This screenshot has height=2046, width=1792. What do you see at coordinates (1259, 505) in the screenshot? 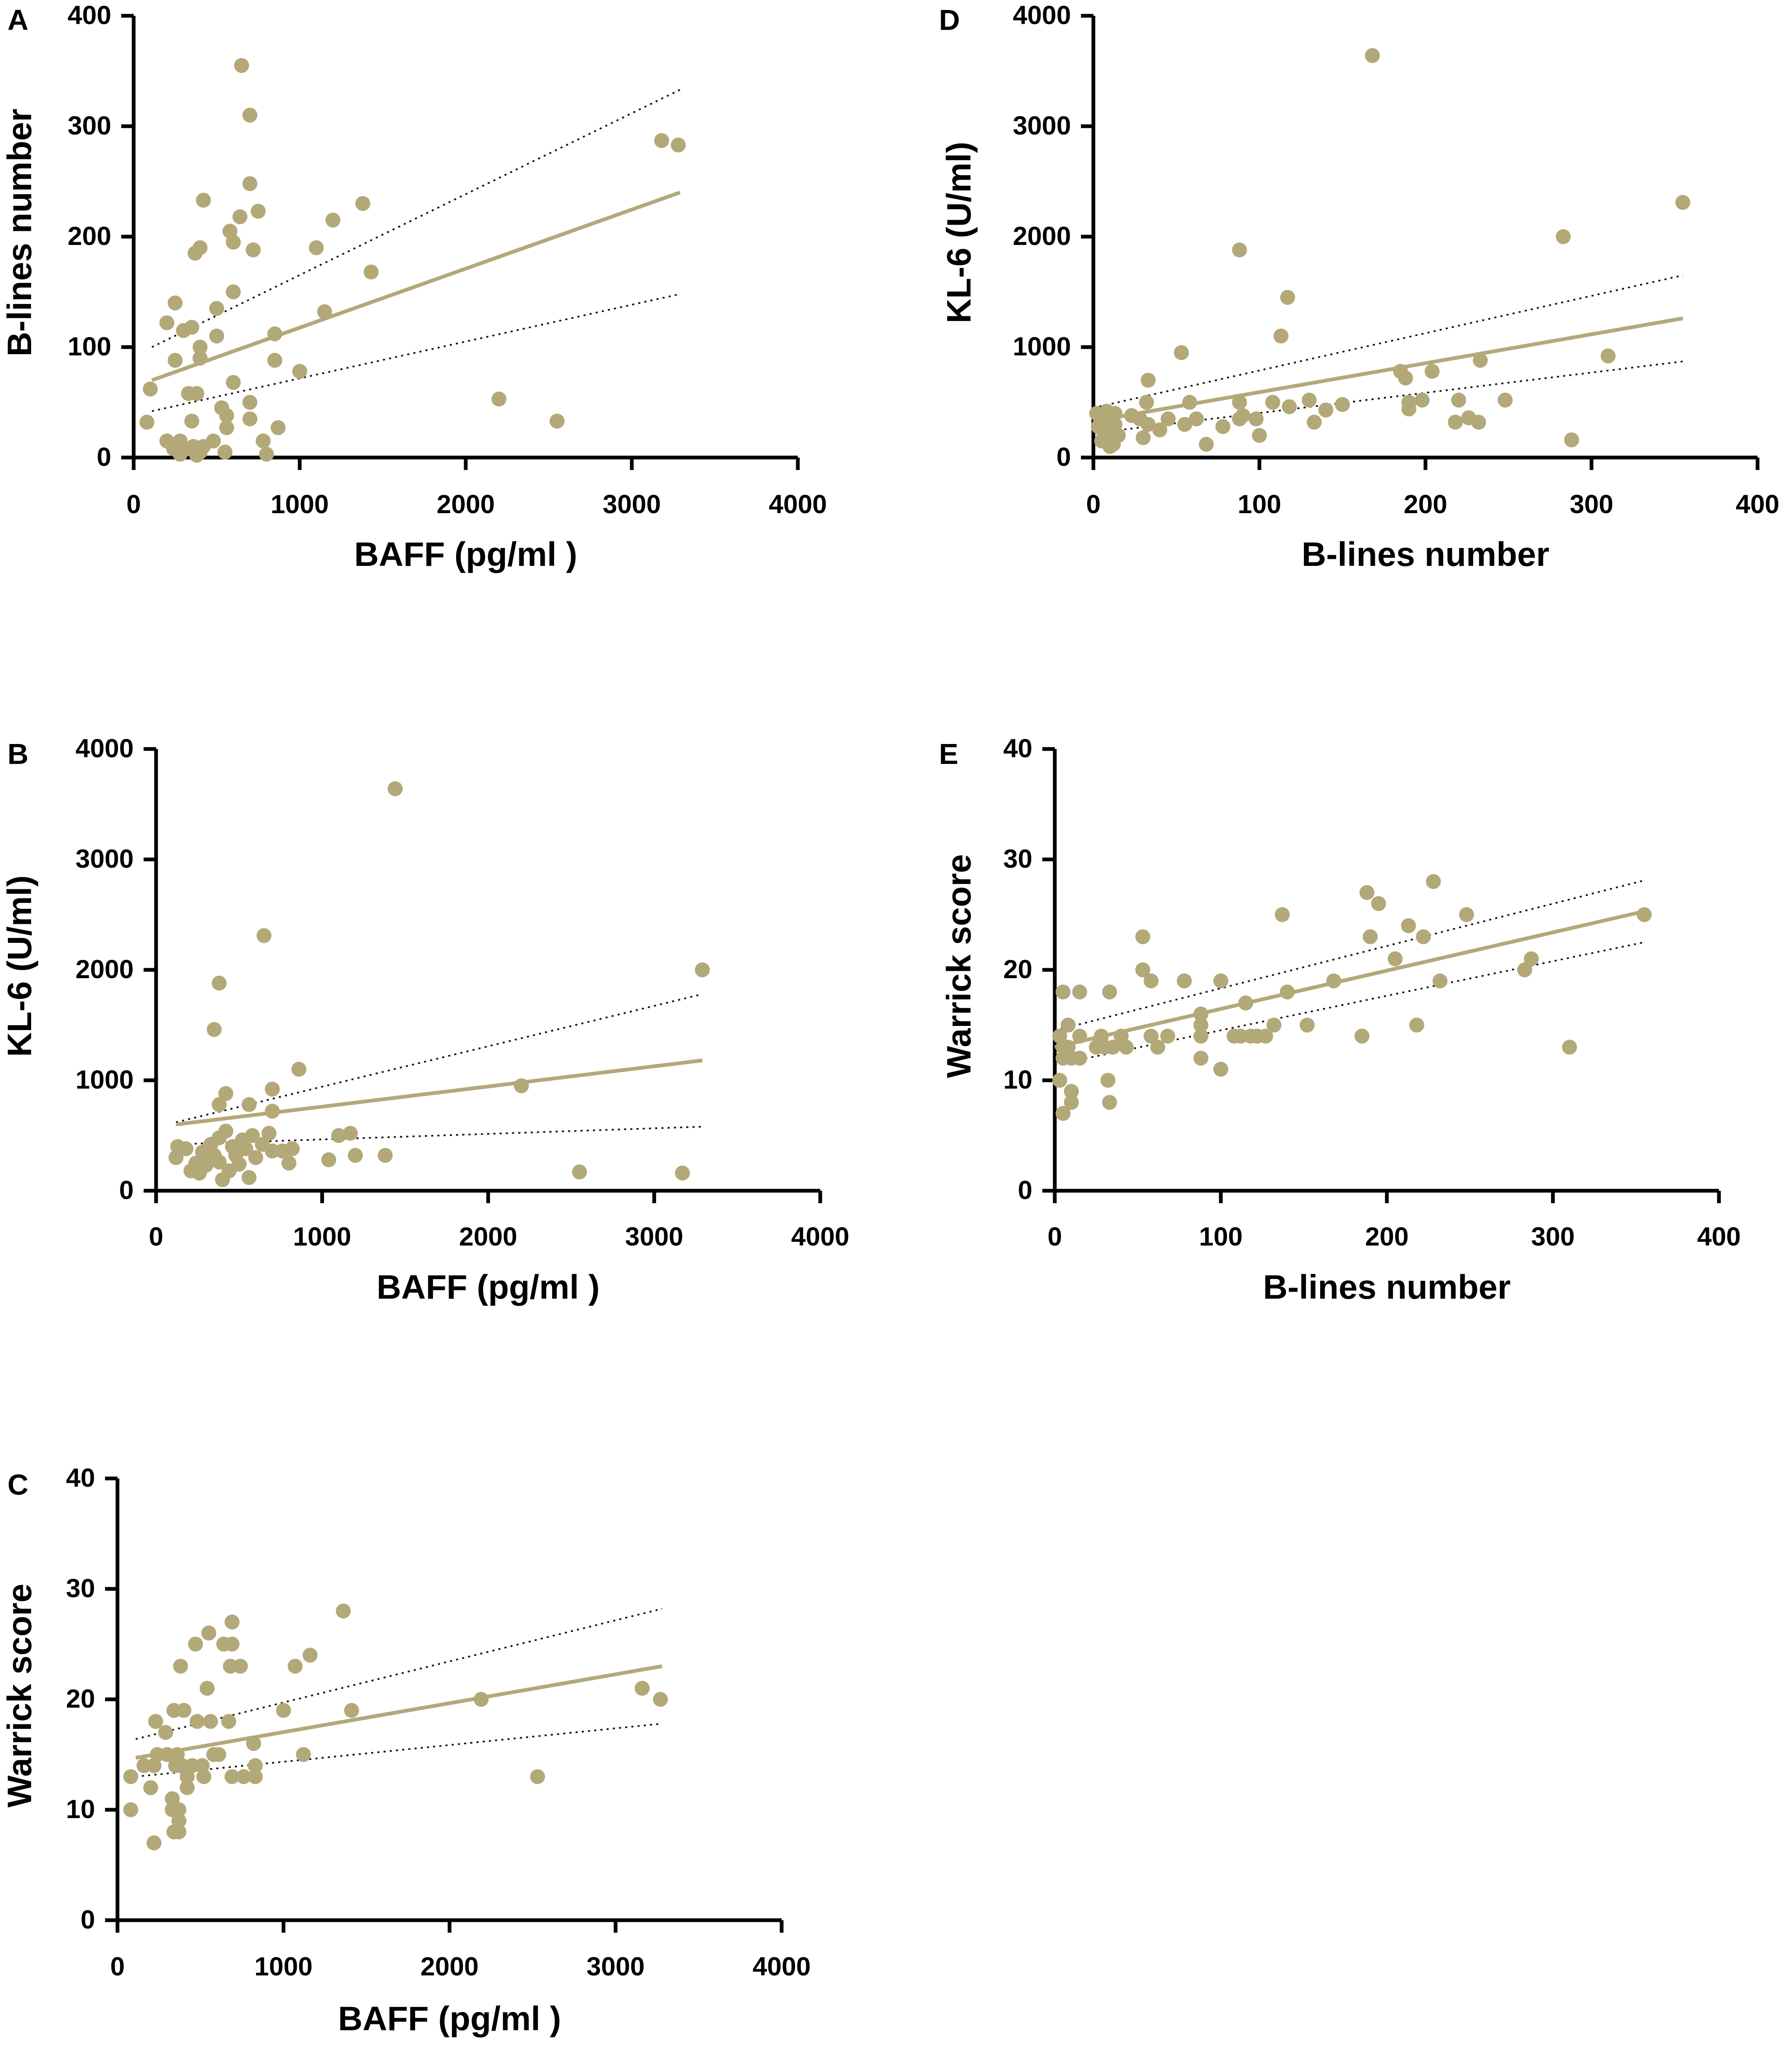
I see `x-tick-label: 100` at bounding box center [1259, 505].